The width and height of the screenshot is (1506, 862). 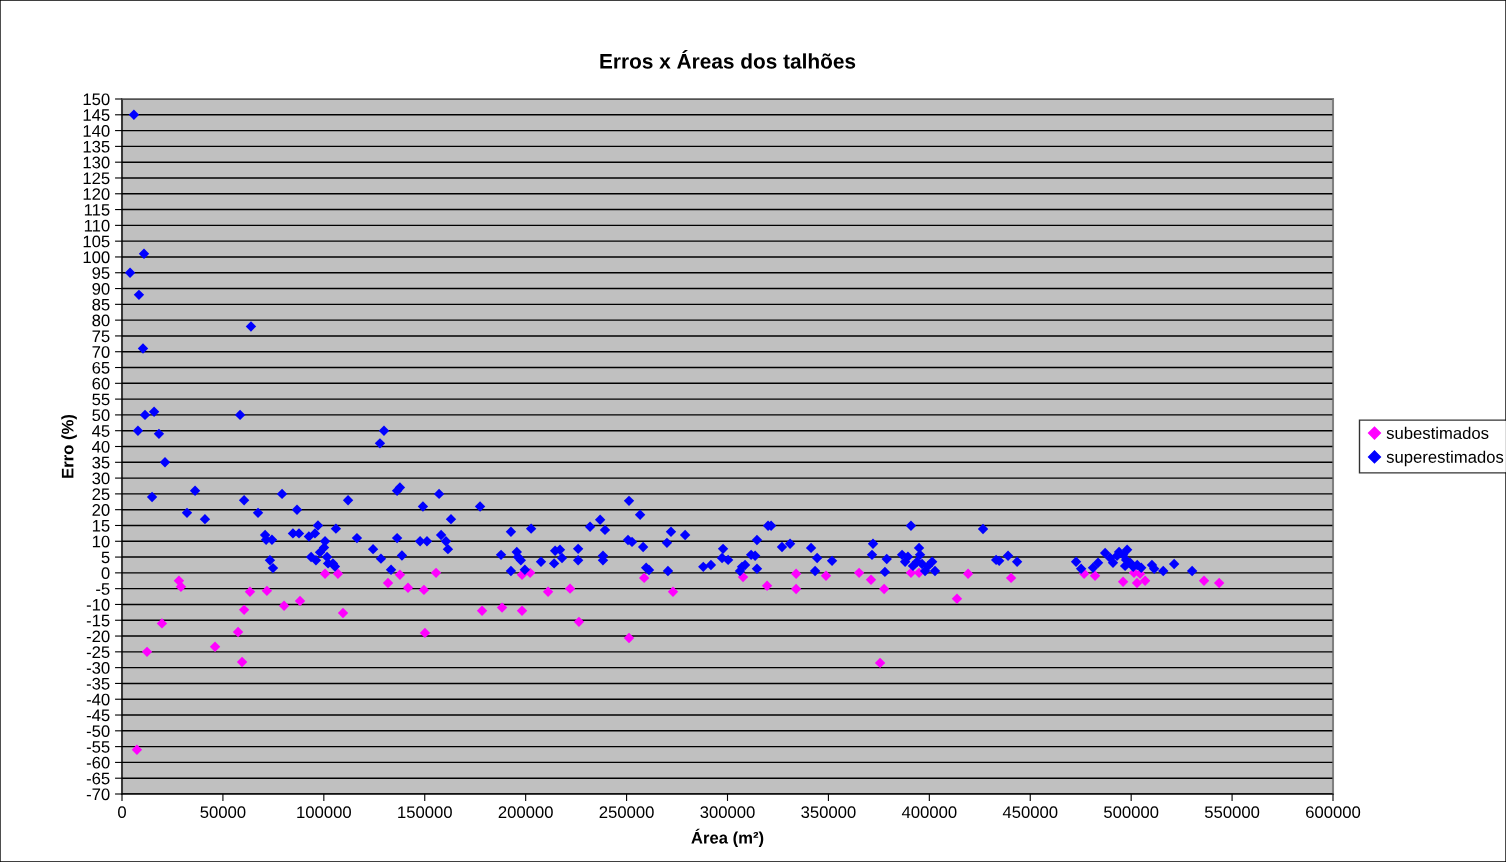 What do you see at coordinates (727, 837) in the screenshot?
I see `x-axis-title: Área (m²)` at bounding box center [727, 837].